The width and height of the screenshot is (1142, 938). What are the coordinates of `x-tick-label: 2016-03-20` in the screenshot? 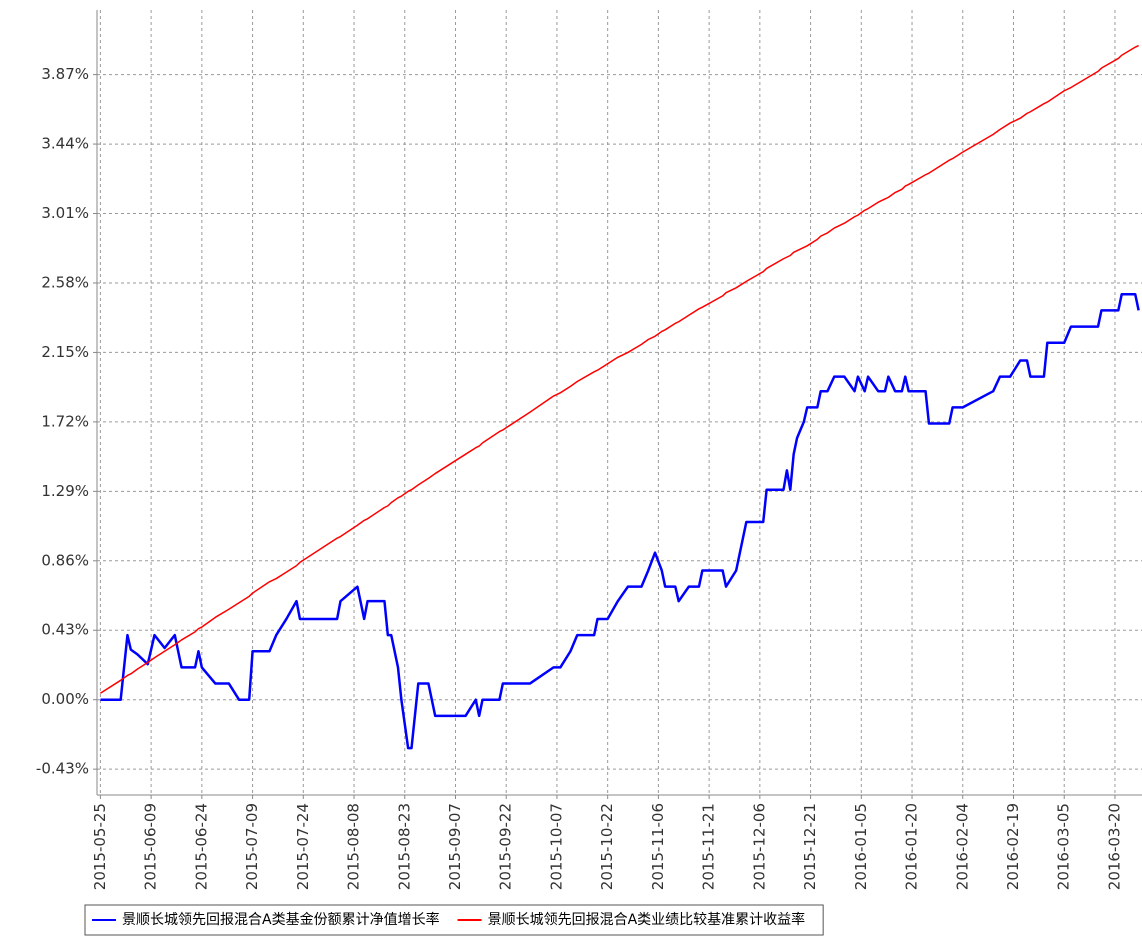 It's located at (1114, 846).